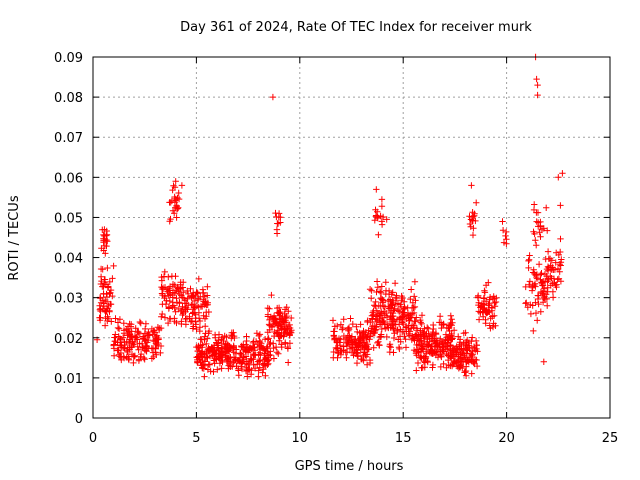  What do you see at coordinates (68, 138) in the screenshot?
I see `y-tick-label: 0.07` at bounding box center [68, 138].